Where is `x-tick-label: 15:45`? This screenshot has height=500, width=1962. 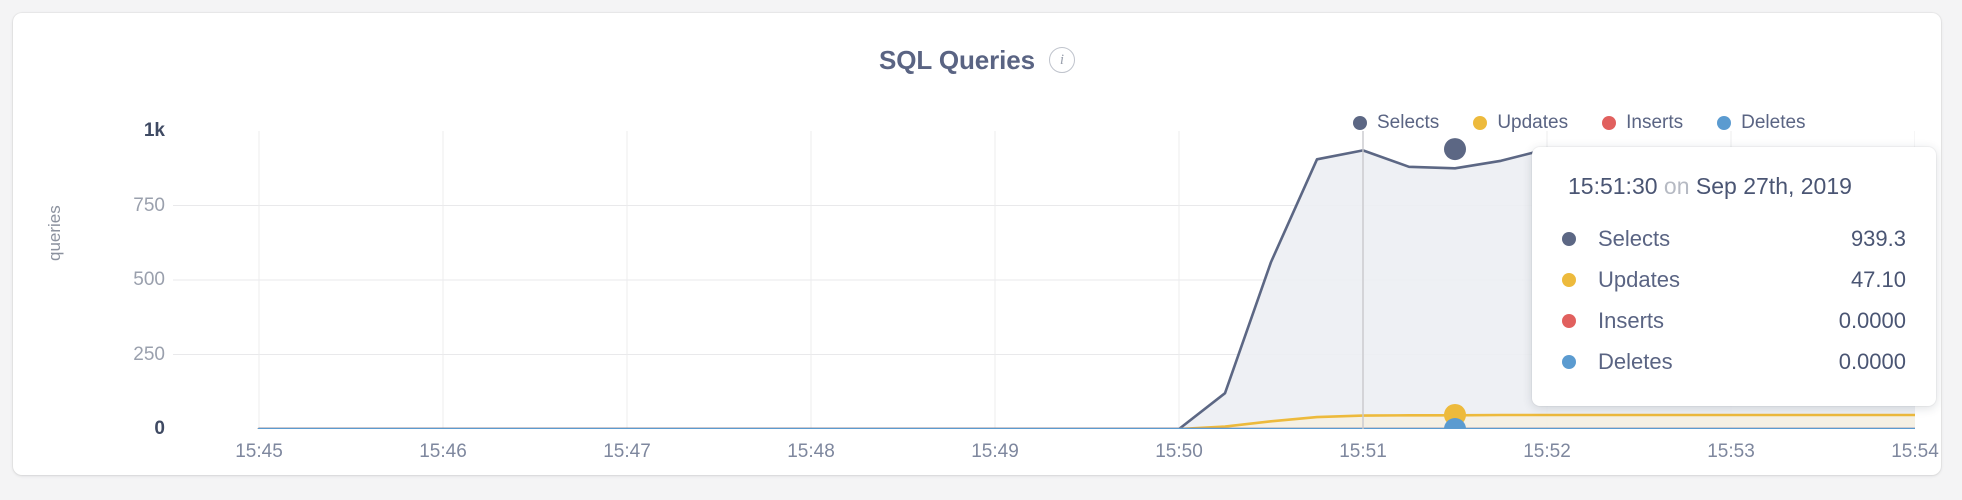
x-tick-label: 15:45 is located at coordinates (259, 451).